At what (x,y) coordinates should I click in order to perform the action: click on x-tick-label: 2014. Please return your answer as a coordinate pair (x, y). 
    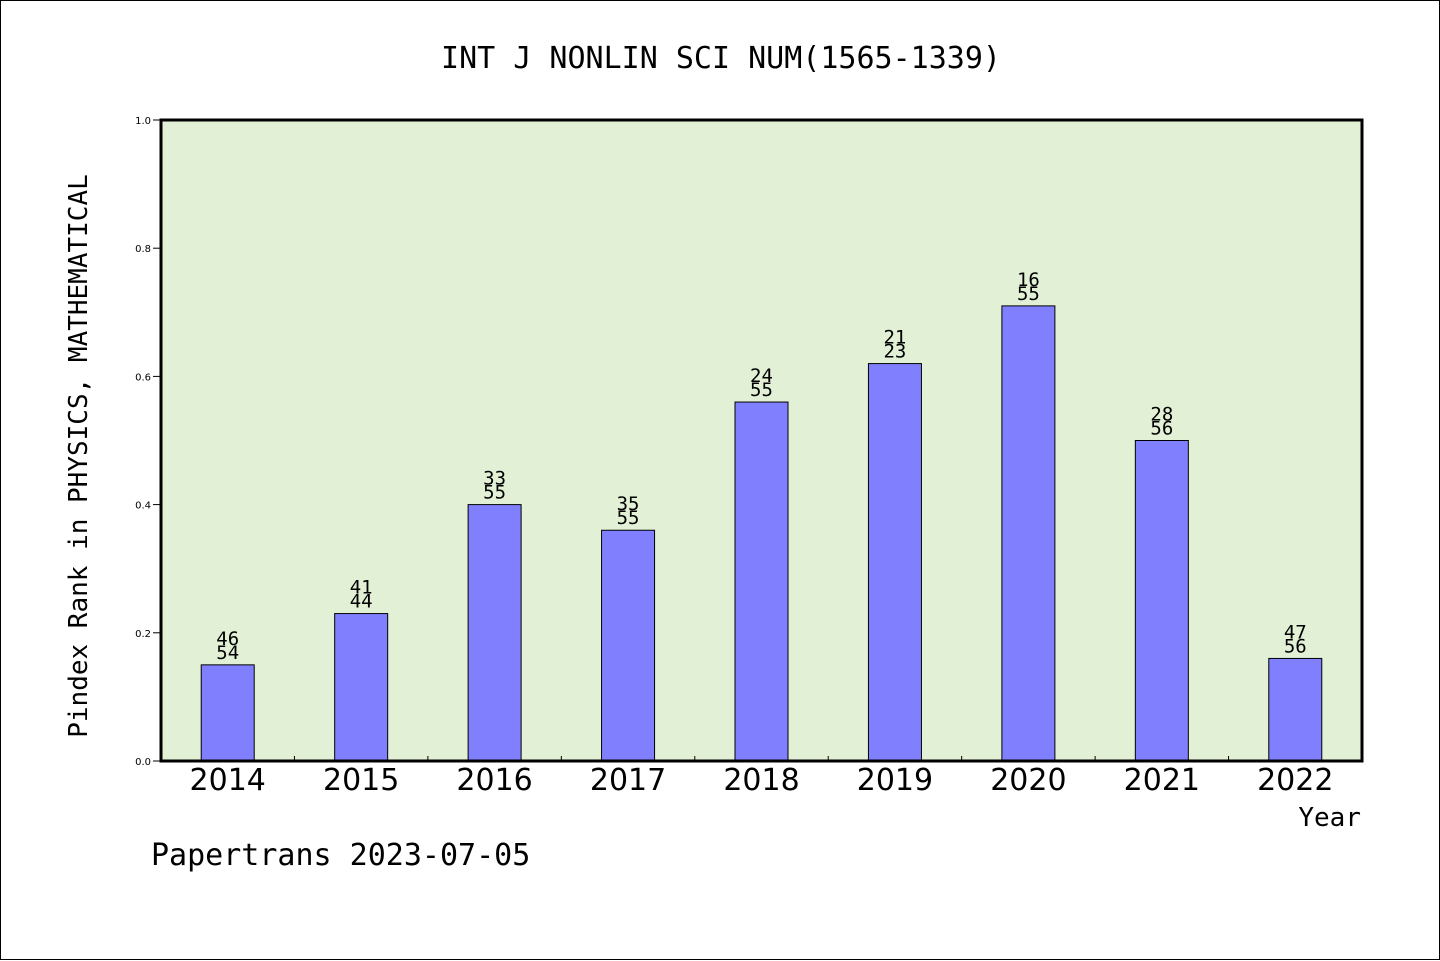
    Looking at the image, I should click on (228, 780).